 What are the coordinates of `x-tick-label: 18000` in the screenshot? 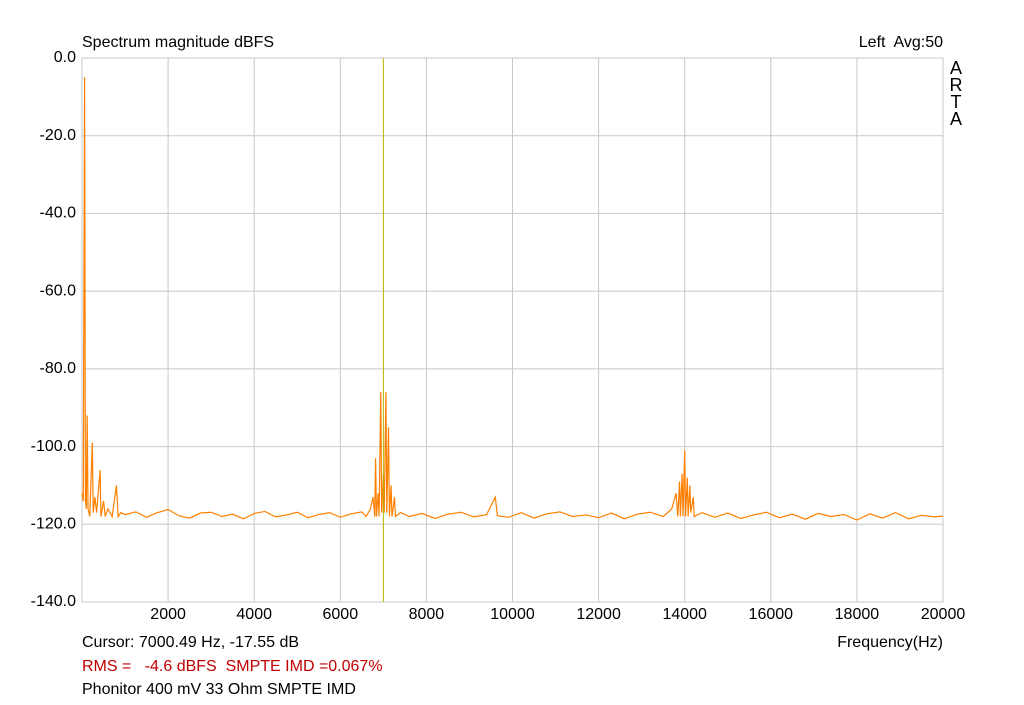 It's located at (857, 614).